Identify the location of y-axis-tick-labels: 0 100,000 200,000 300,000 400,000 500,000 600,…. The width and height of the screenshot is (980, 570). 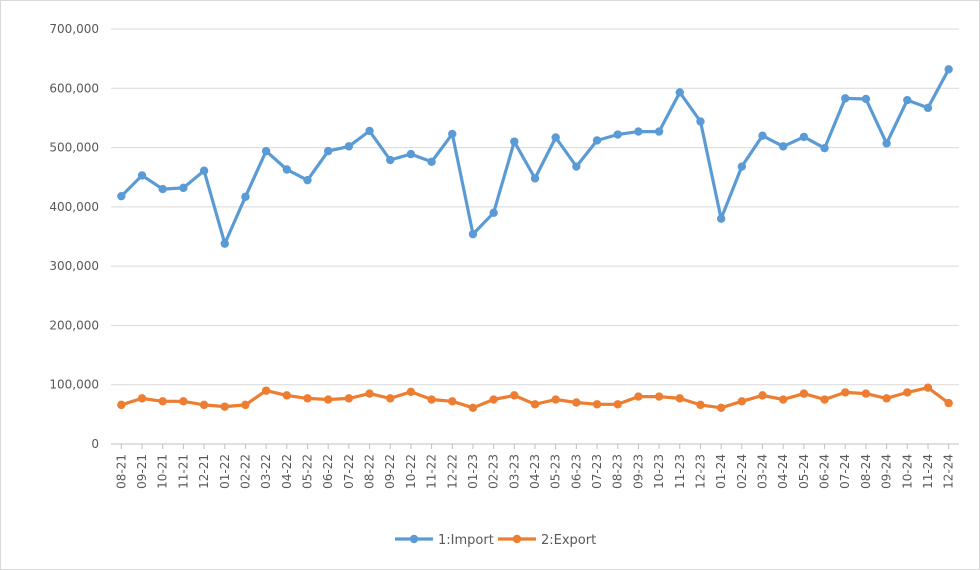
(74, 236).